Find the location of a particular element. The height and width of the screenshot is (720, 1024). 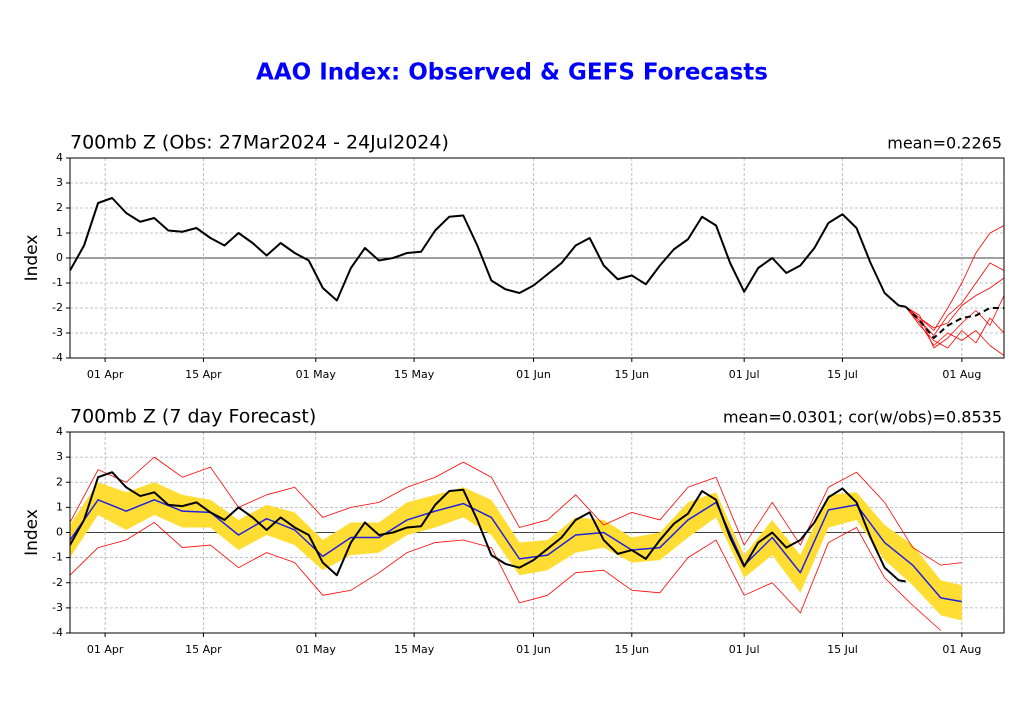

chart-title: 700mb Z (Obs: 27Mar2024 - 24Jul2024) is located at coordinates (259, 143).